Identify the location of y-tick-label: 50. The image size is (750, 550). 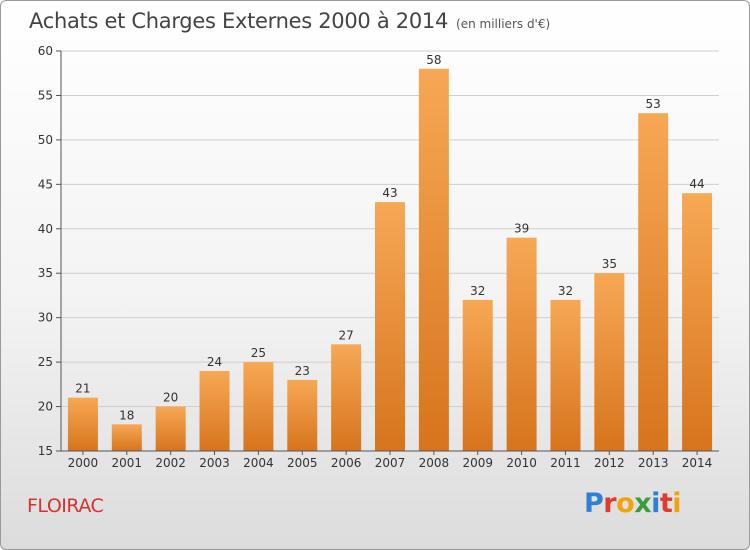
(45, 140).